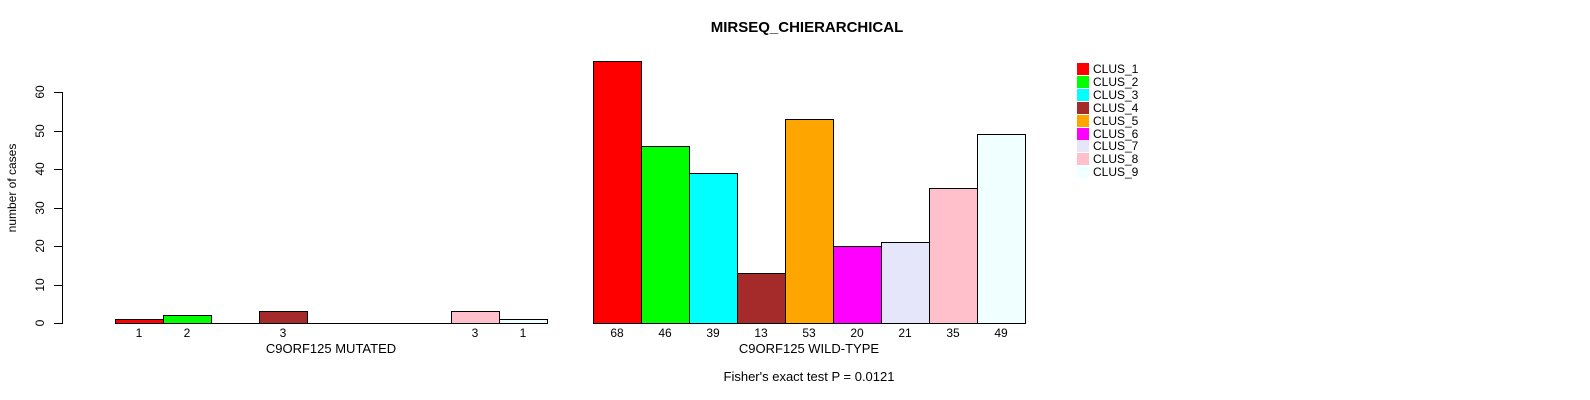 The image size is (1590, 400). Describe the element at coordinates (283, 333) in the screenshot. I see `bar-label-CLUS_4-group-0: 3` at that location.